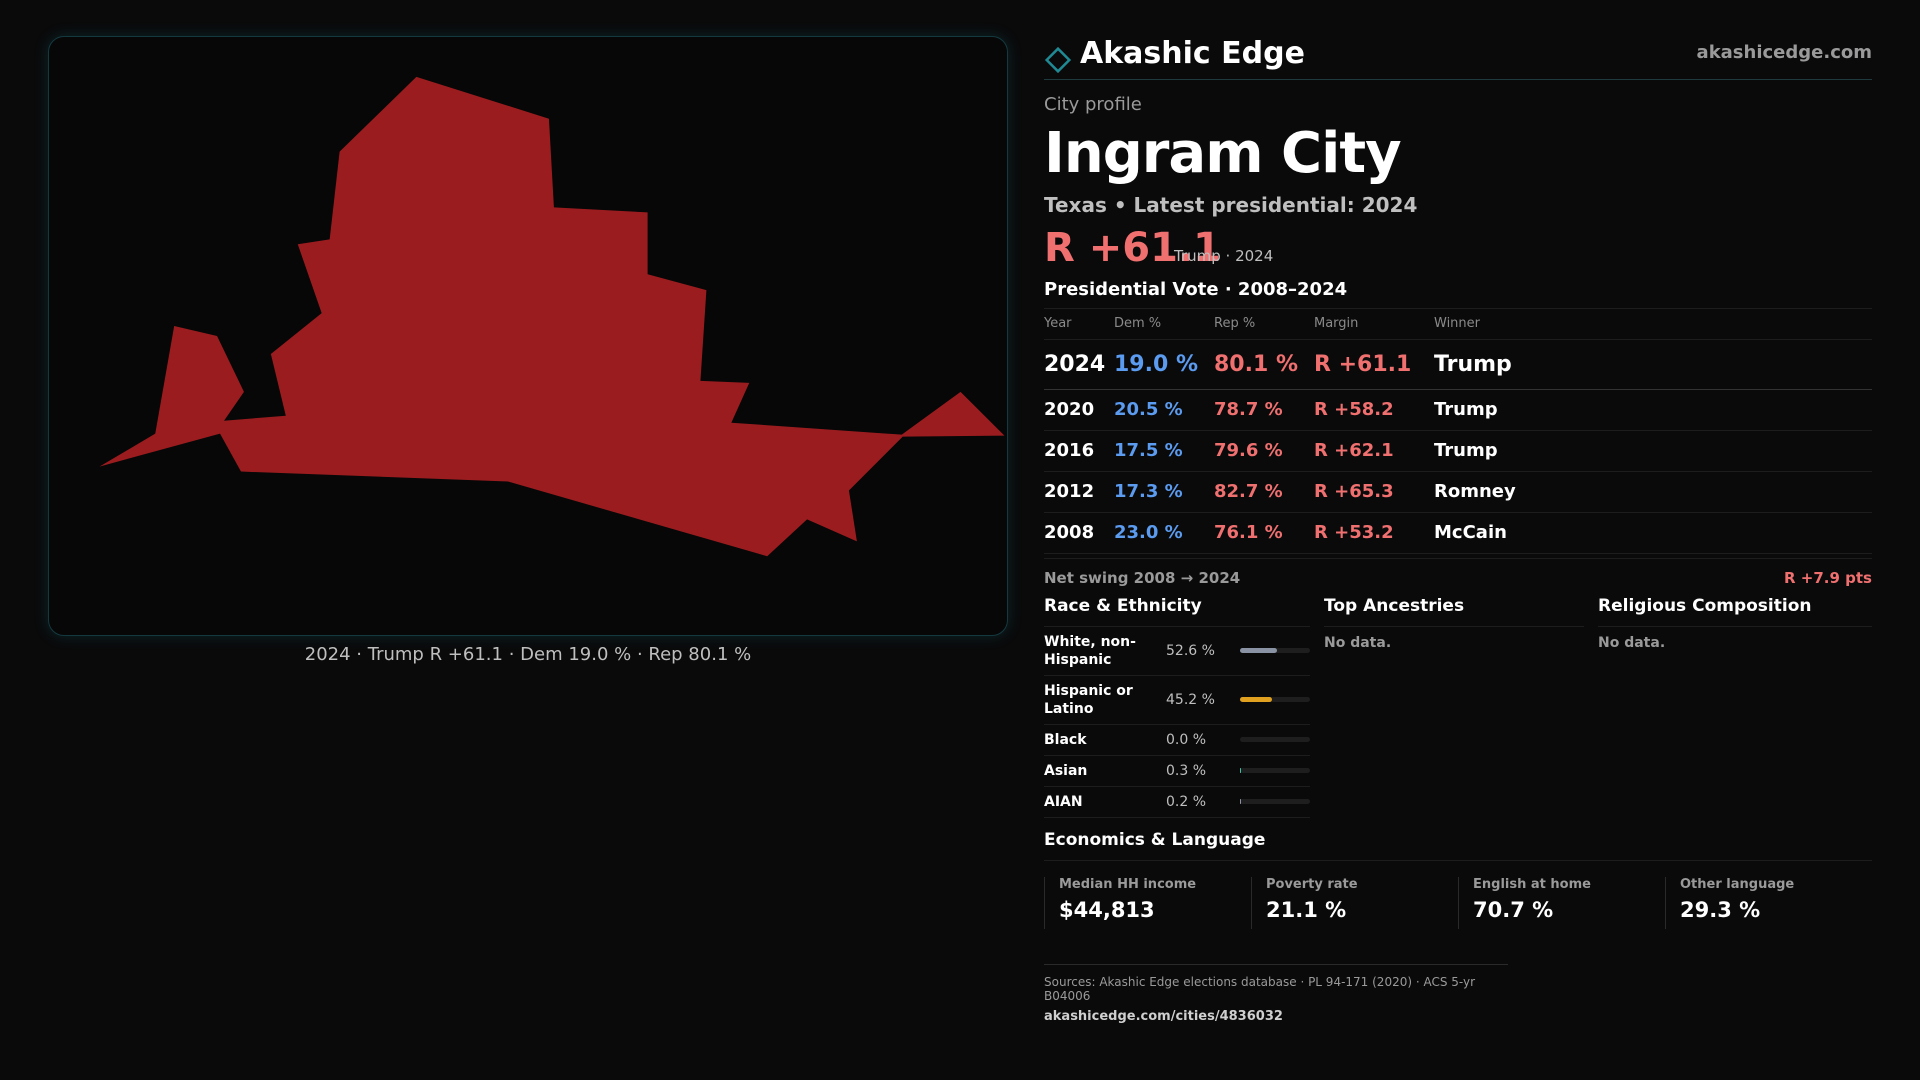 The height and width of the screenshot is (1080, 1920). Describe the element at coordinates (1079, 410) in the screenshot. I see `year-cell: 2020` at that location.